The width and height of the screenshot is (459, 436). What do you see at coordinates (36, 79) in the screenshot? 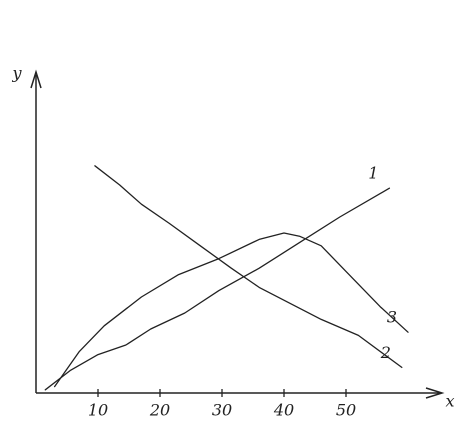
I see `y-axis-arrow` at bounding box center [36, 79].